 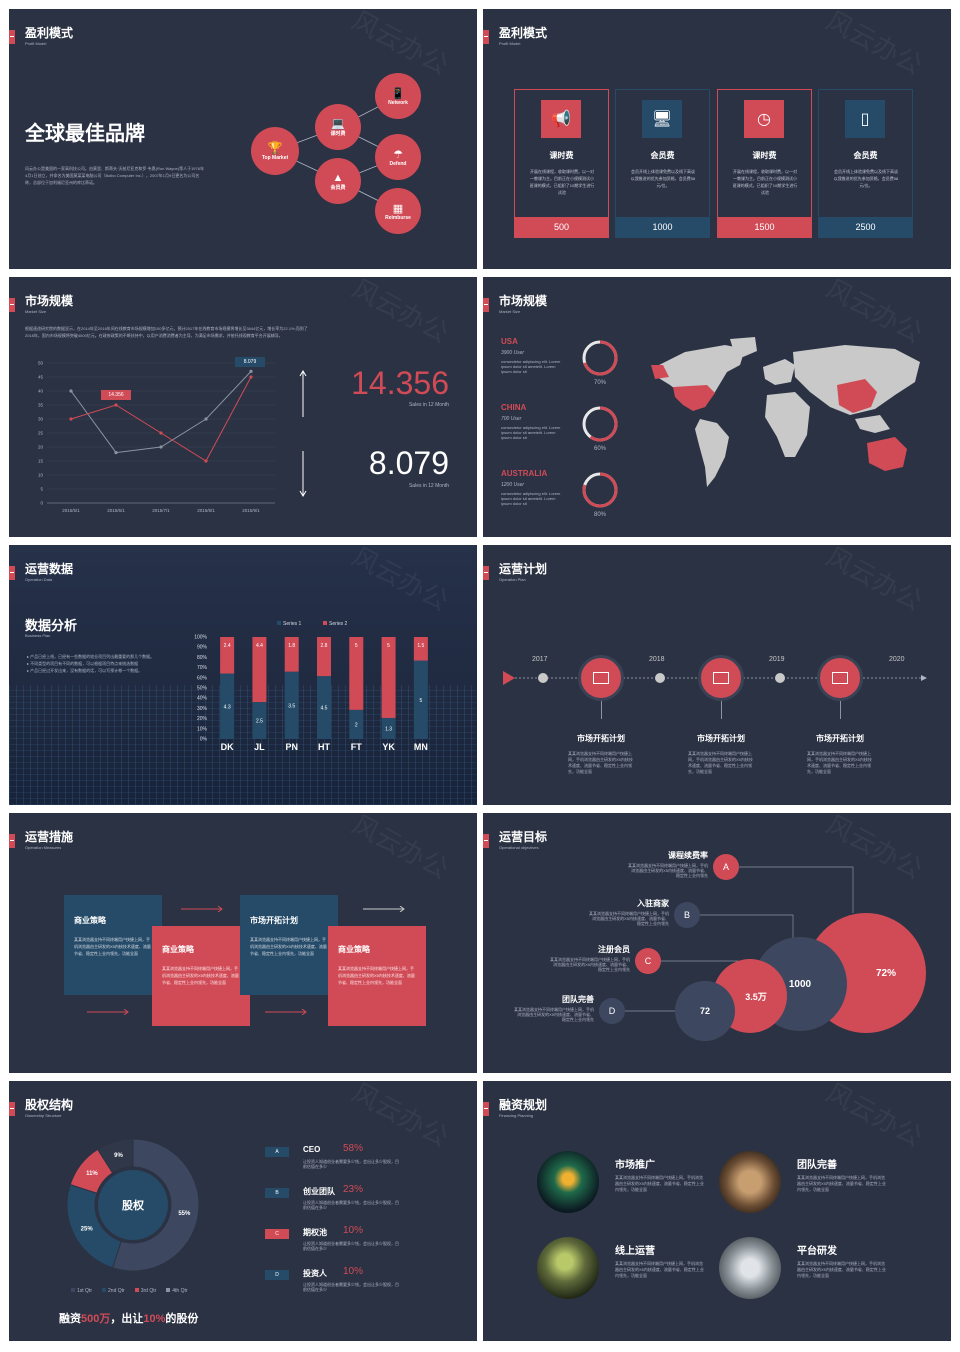 I want to click on data-label: 5, so click(x=356, y=646).